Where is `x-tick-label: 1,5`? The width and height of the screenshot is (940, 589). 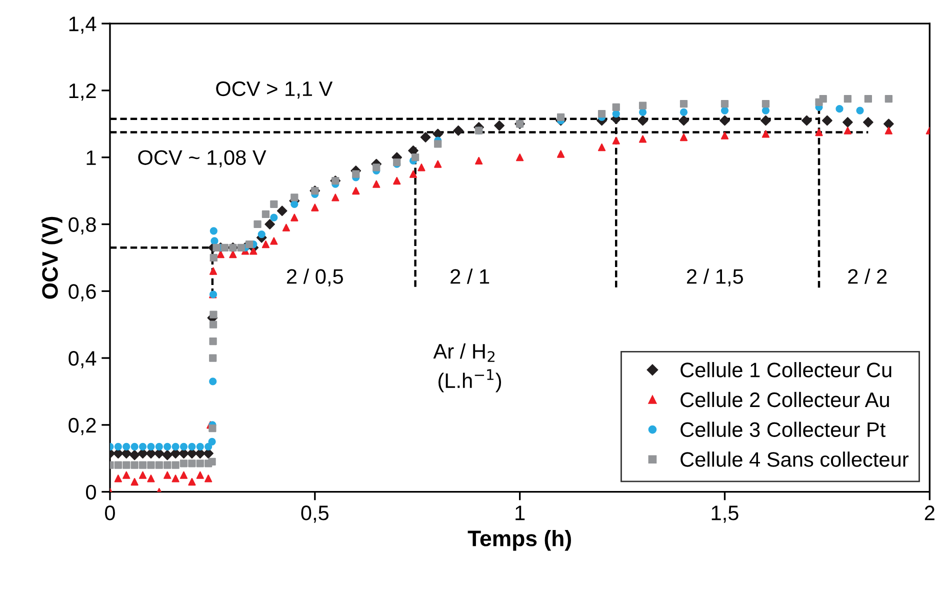
x-tick-label: 1,5 is located at coordinates (725, 514).